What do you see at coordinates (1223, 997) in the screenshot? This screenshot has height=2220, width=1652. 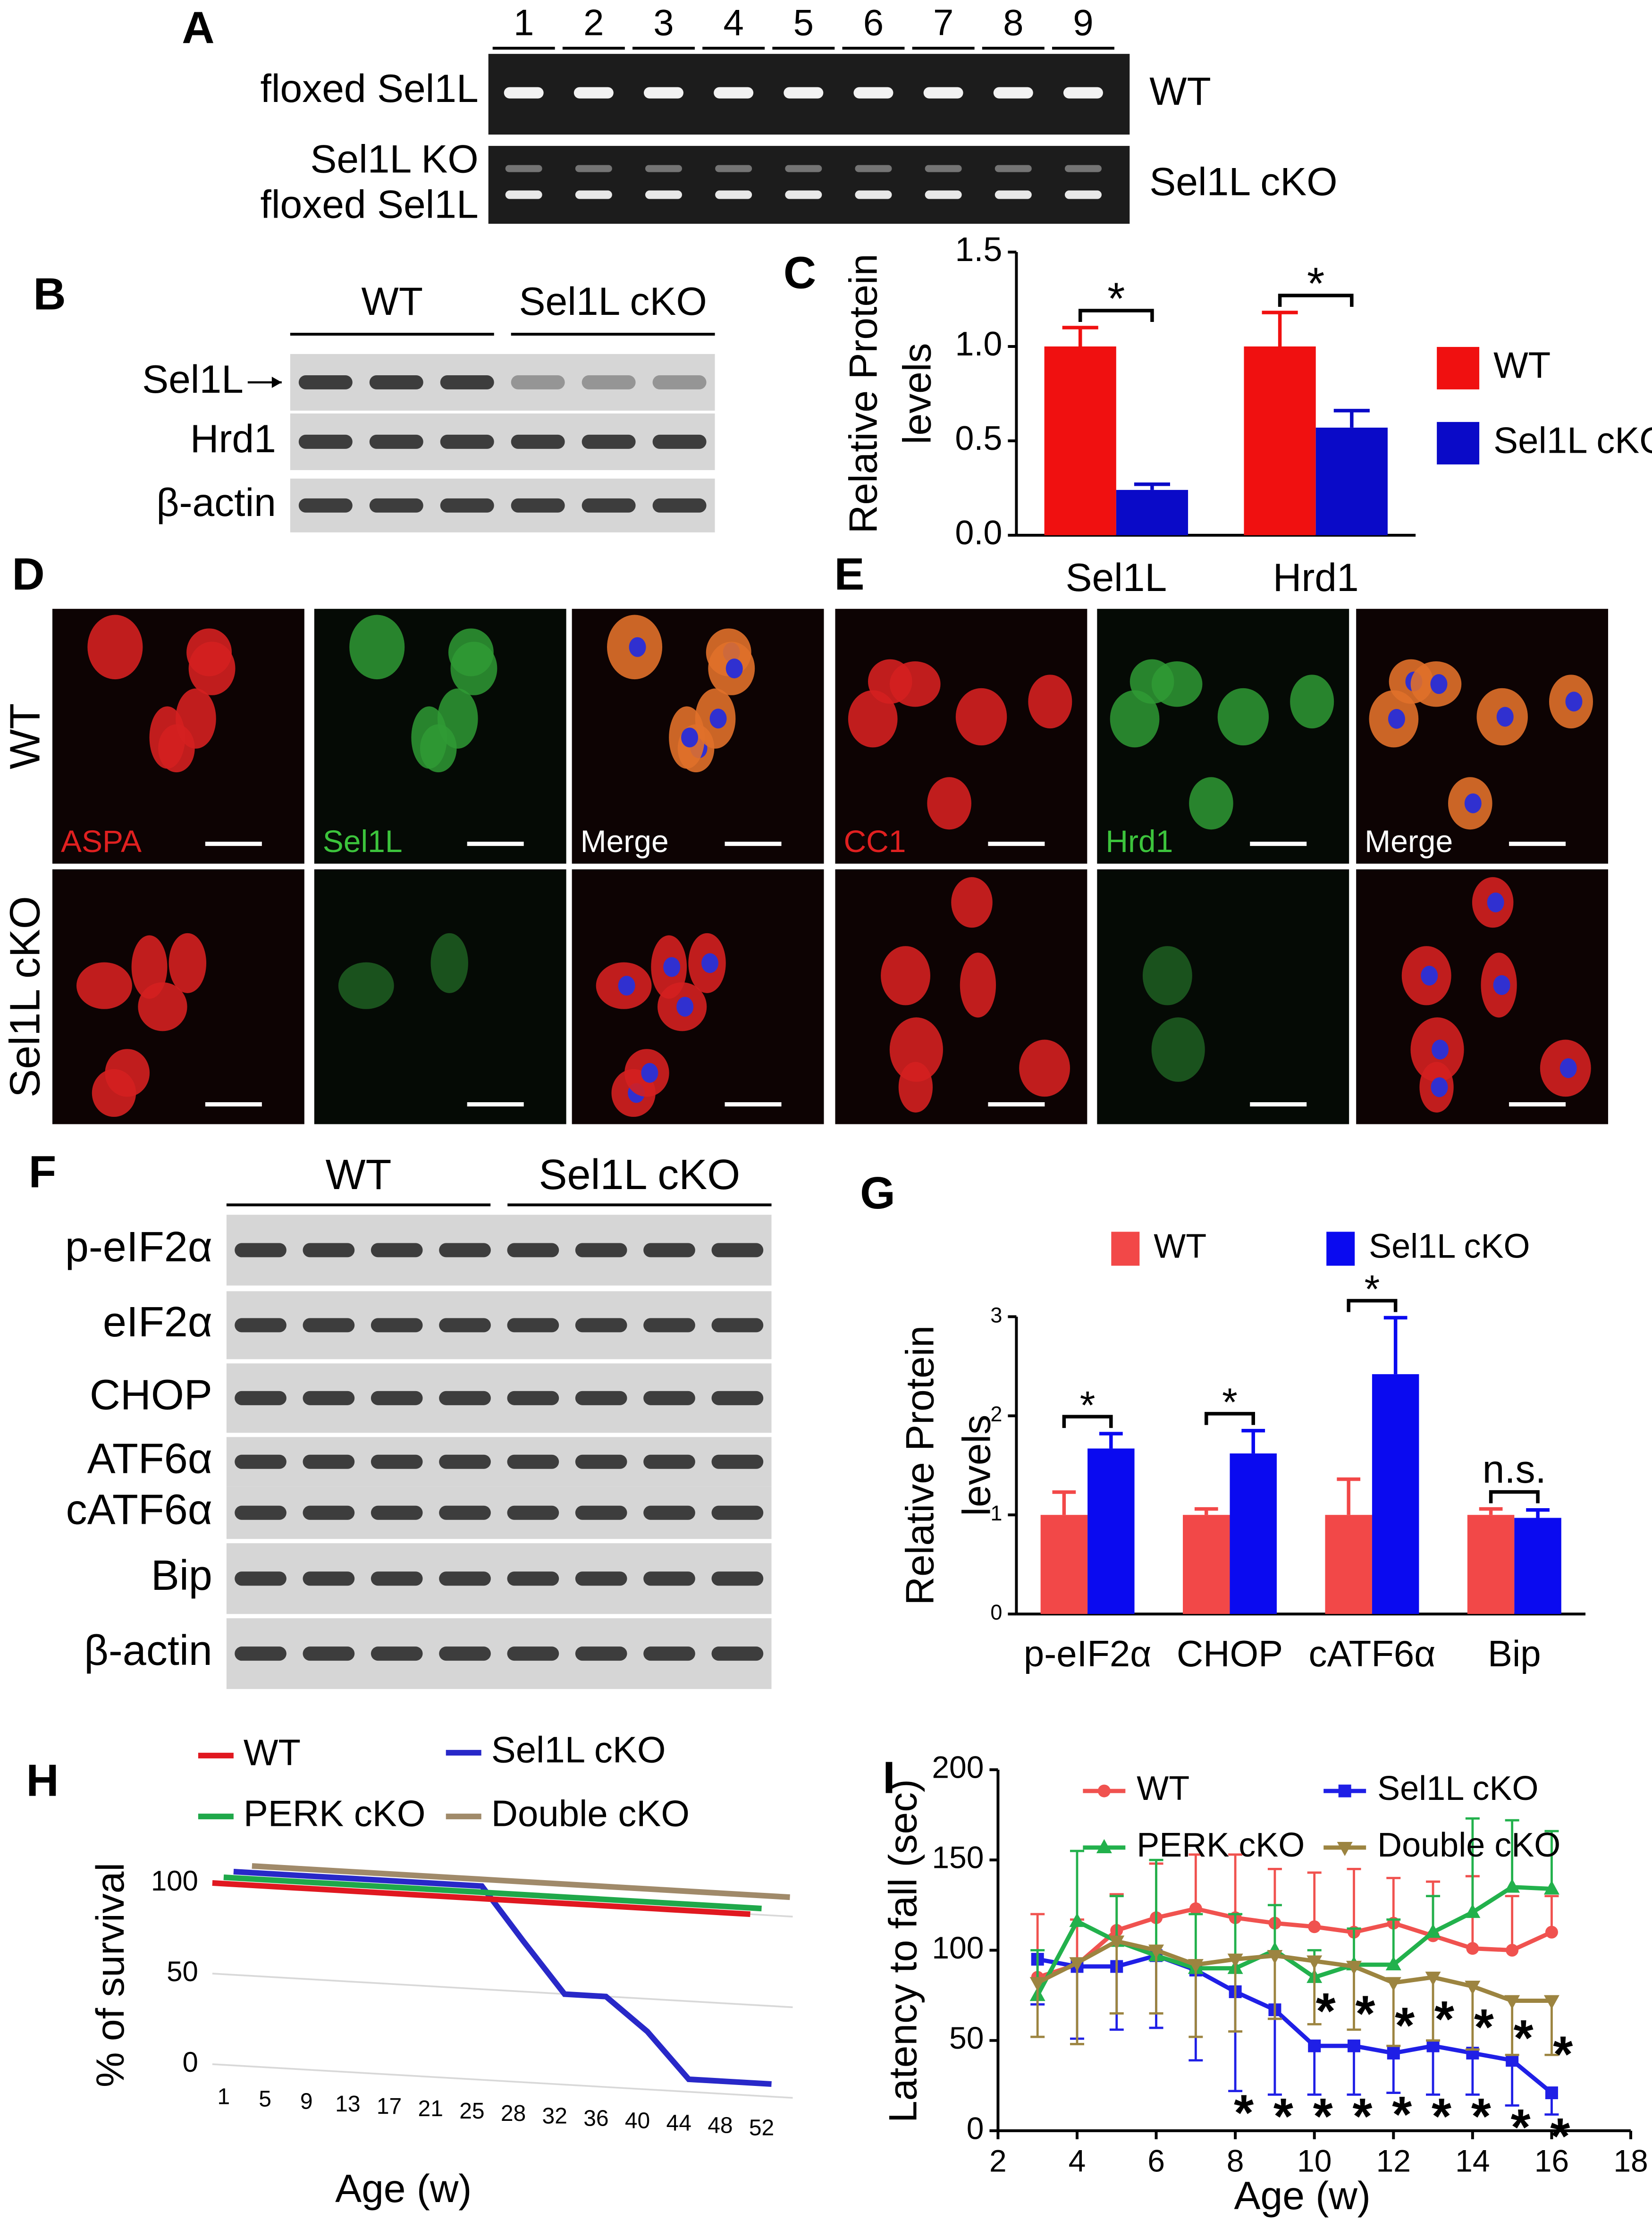 I see `micrograph` at bounding box center [1223, 997].